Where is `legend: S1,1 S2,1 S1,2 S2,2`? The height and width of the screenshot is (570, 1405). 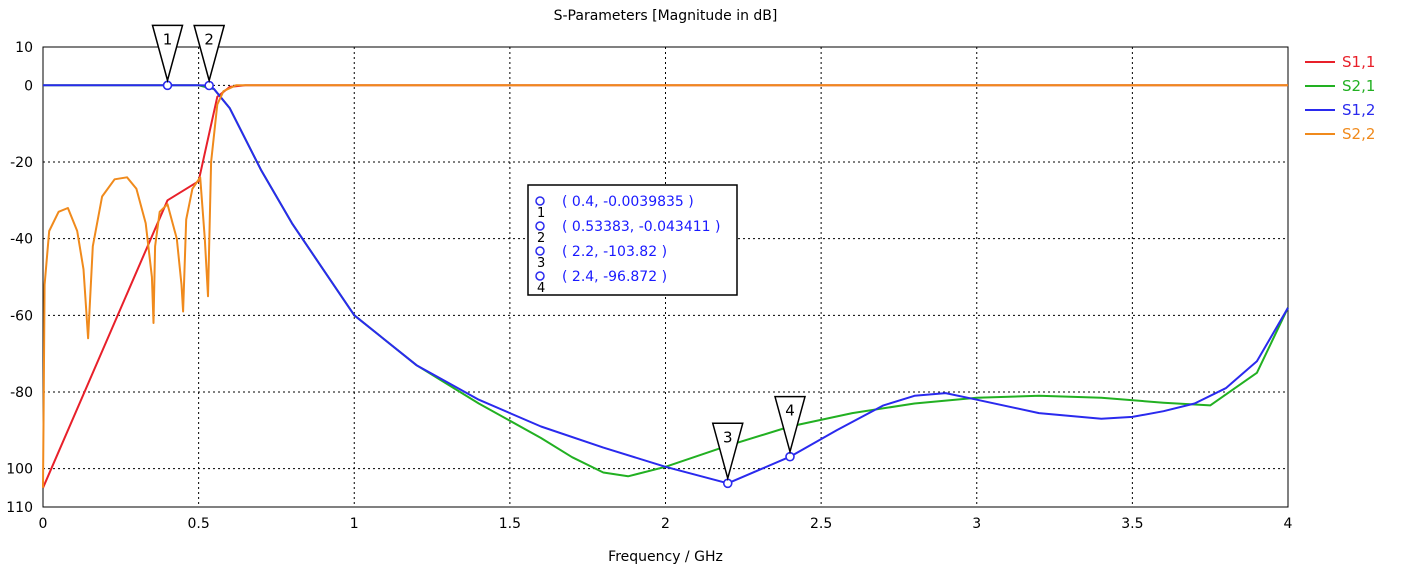
legend: S1,1 S2,1 S1,2 S2,2 is located at coordinates (1340, 98).